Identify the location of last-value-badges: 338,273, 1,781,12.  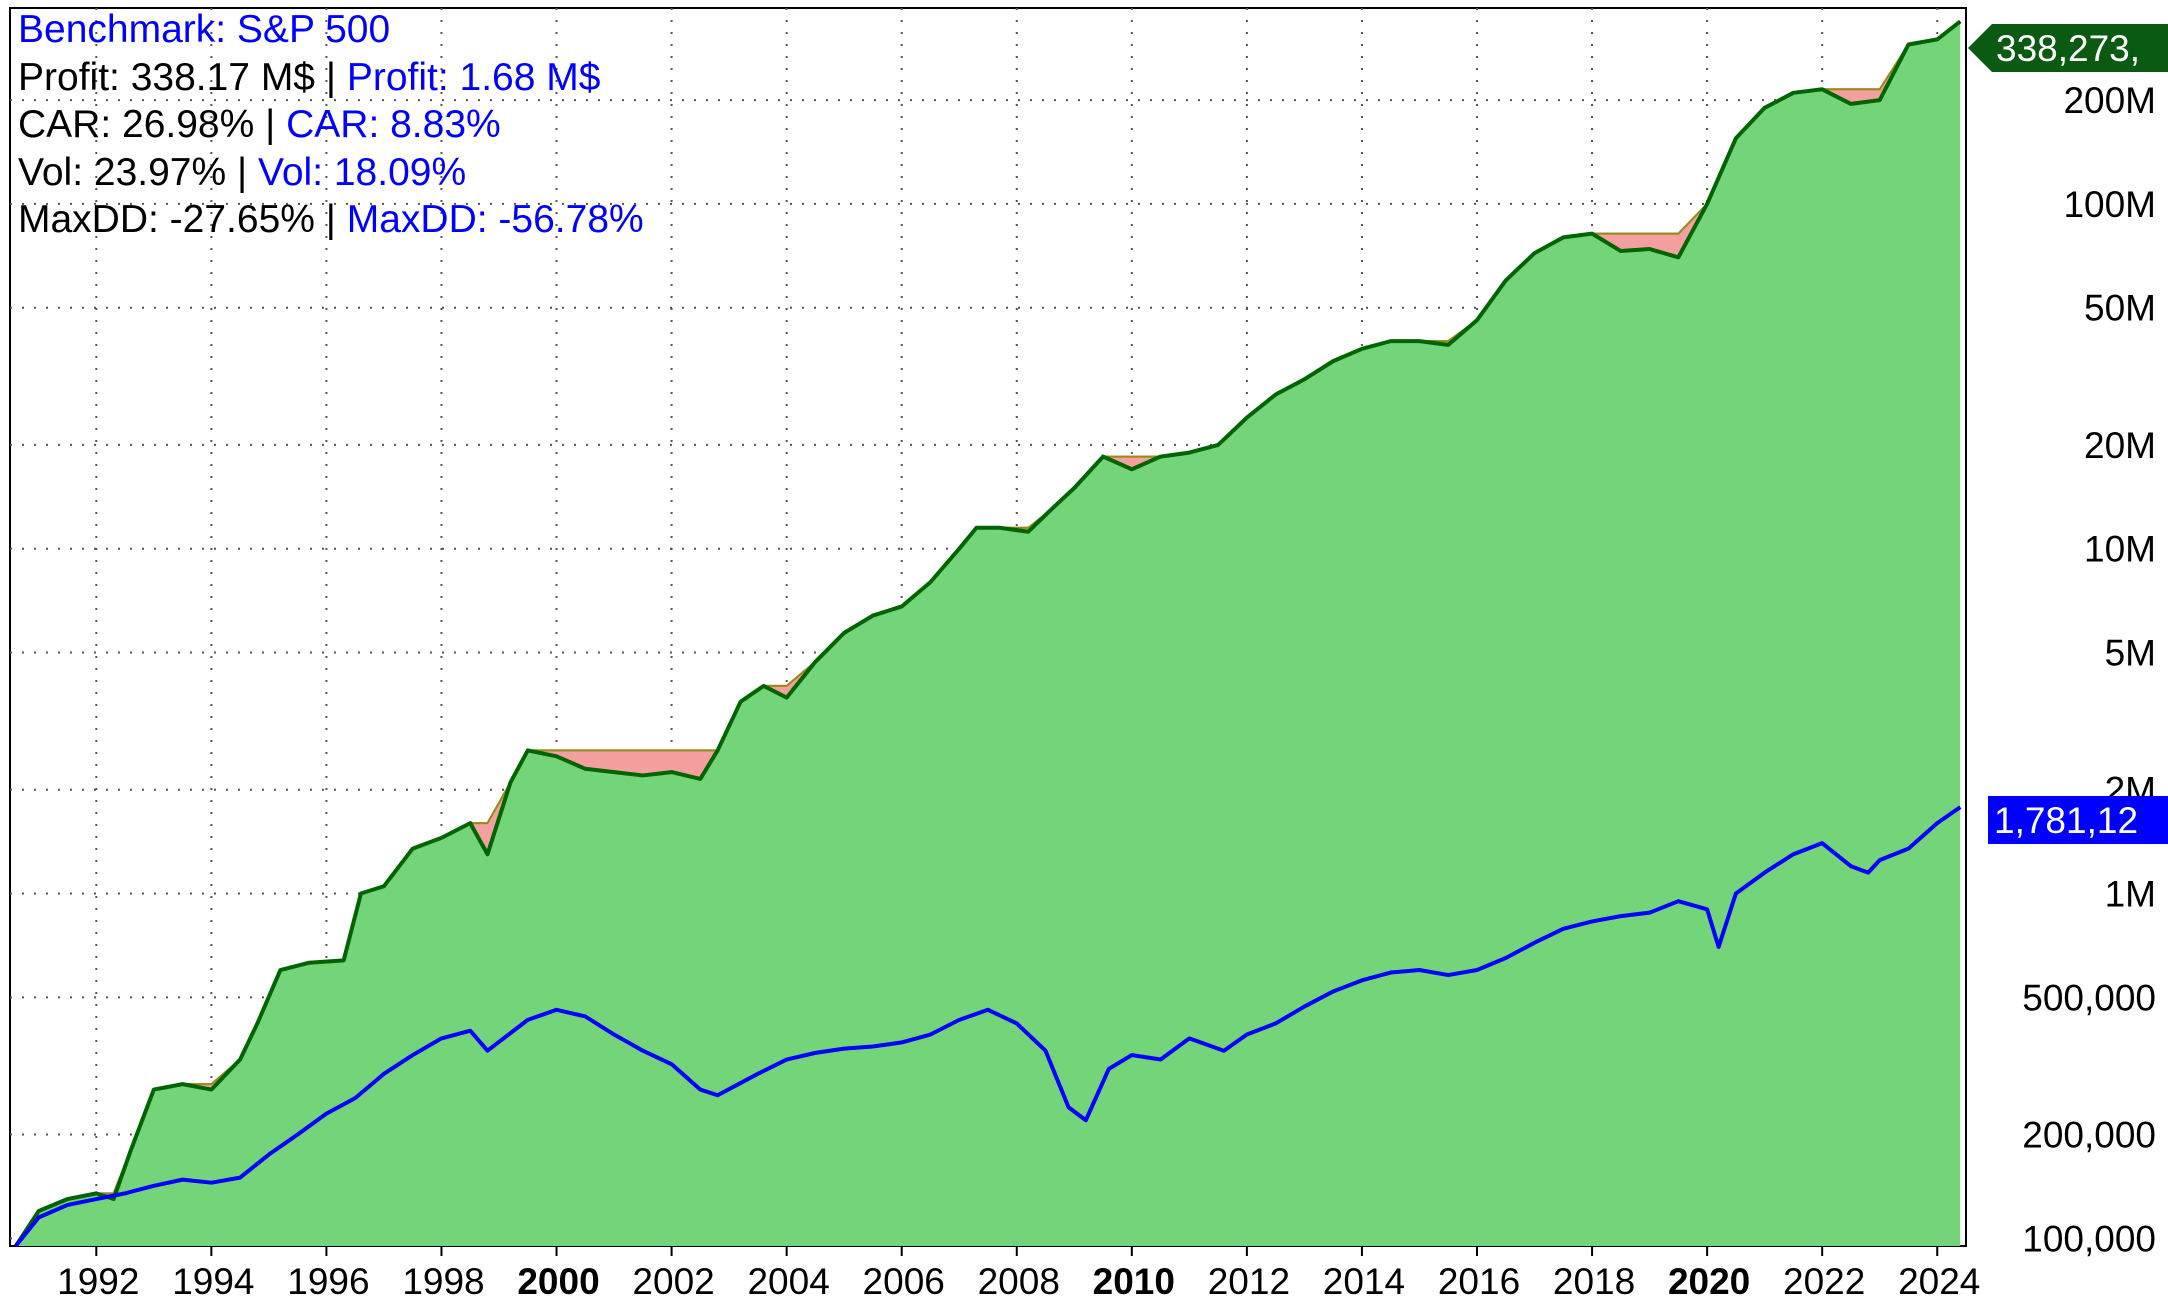
(2068, 434).